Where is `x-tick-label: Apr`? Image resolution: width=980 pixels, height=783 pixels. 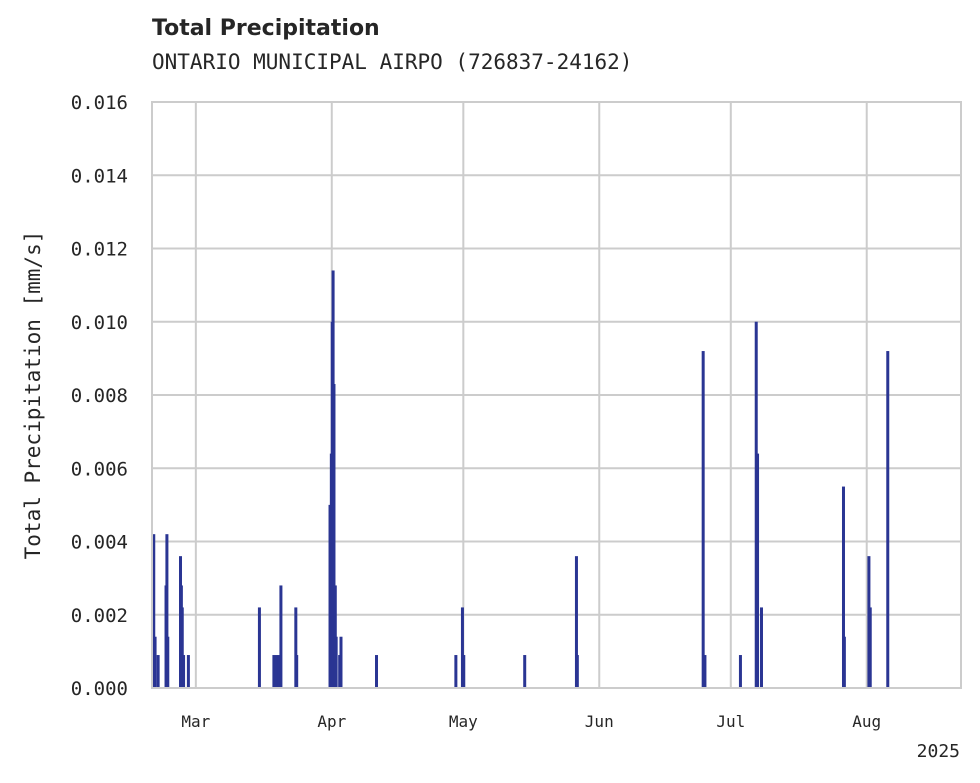 x-tick-label: Apr is located at coordinates (331, 721).